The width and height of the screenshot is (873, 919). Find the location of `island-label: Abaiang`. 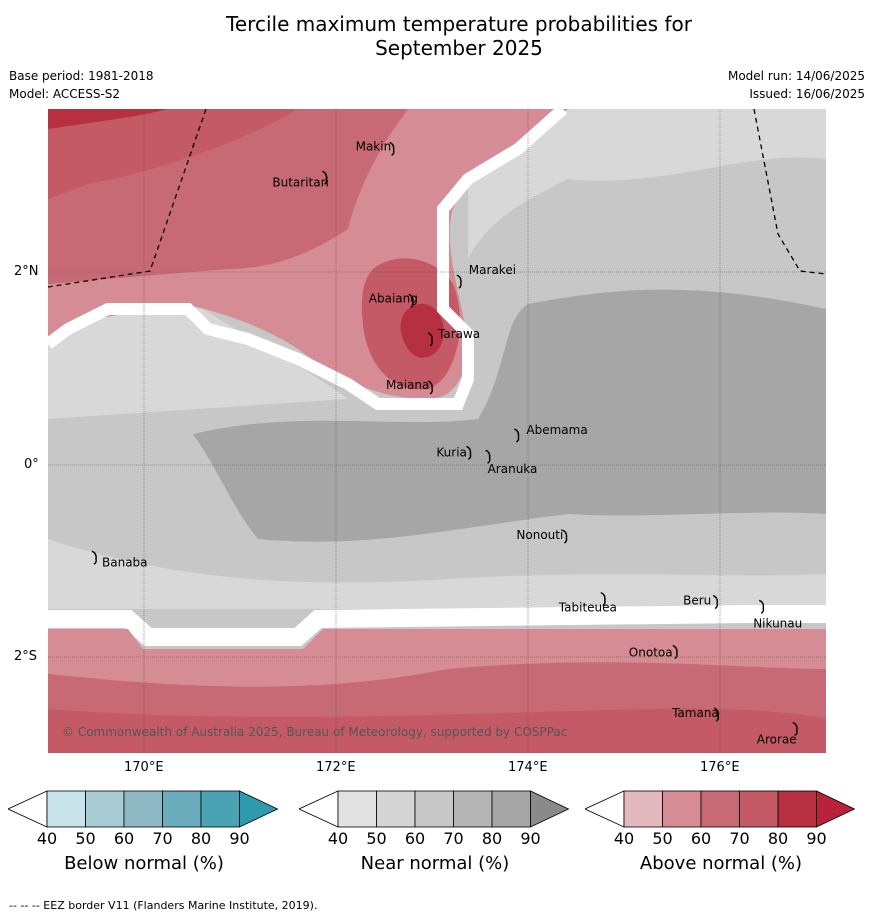

island-label: Abaiang is located at coordinates (393, 298).